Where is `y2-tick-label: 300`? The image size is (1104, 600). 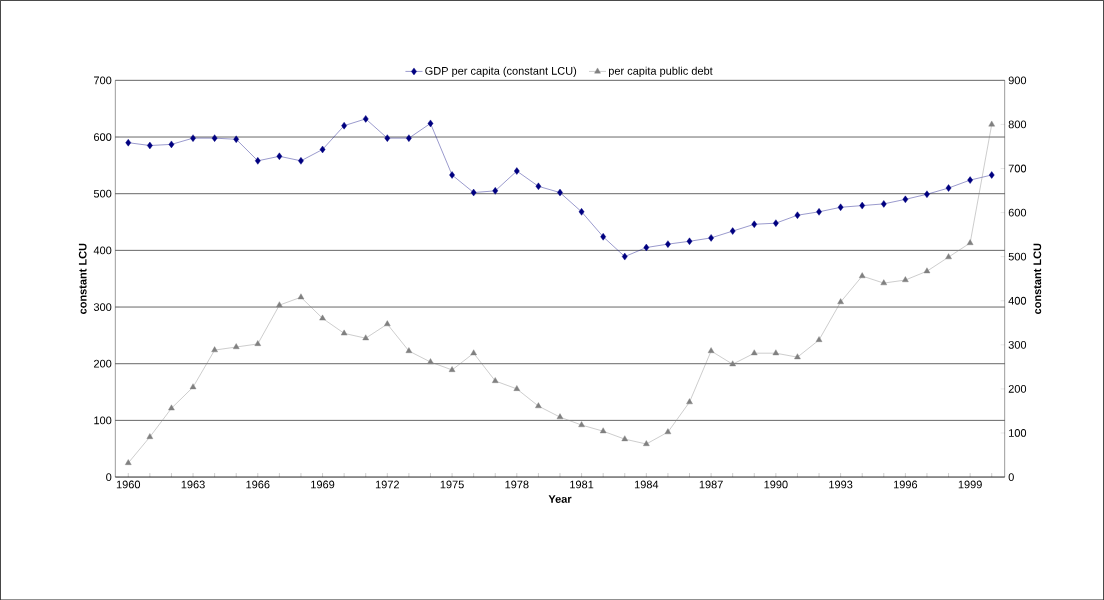
y2-tick-label: 300 is located at coordinates (1017, 344).